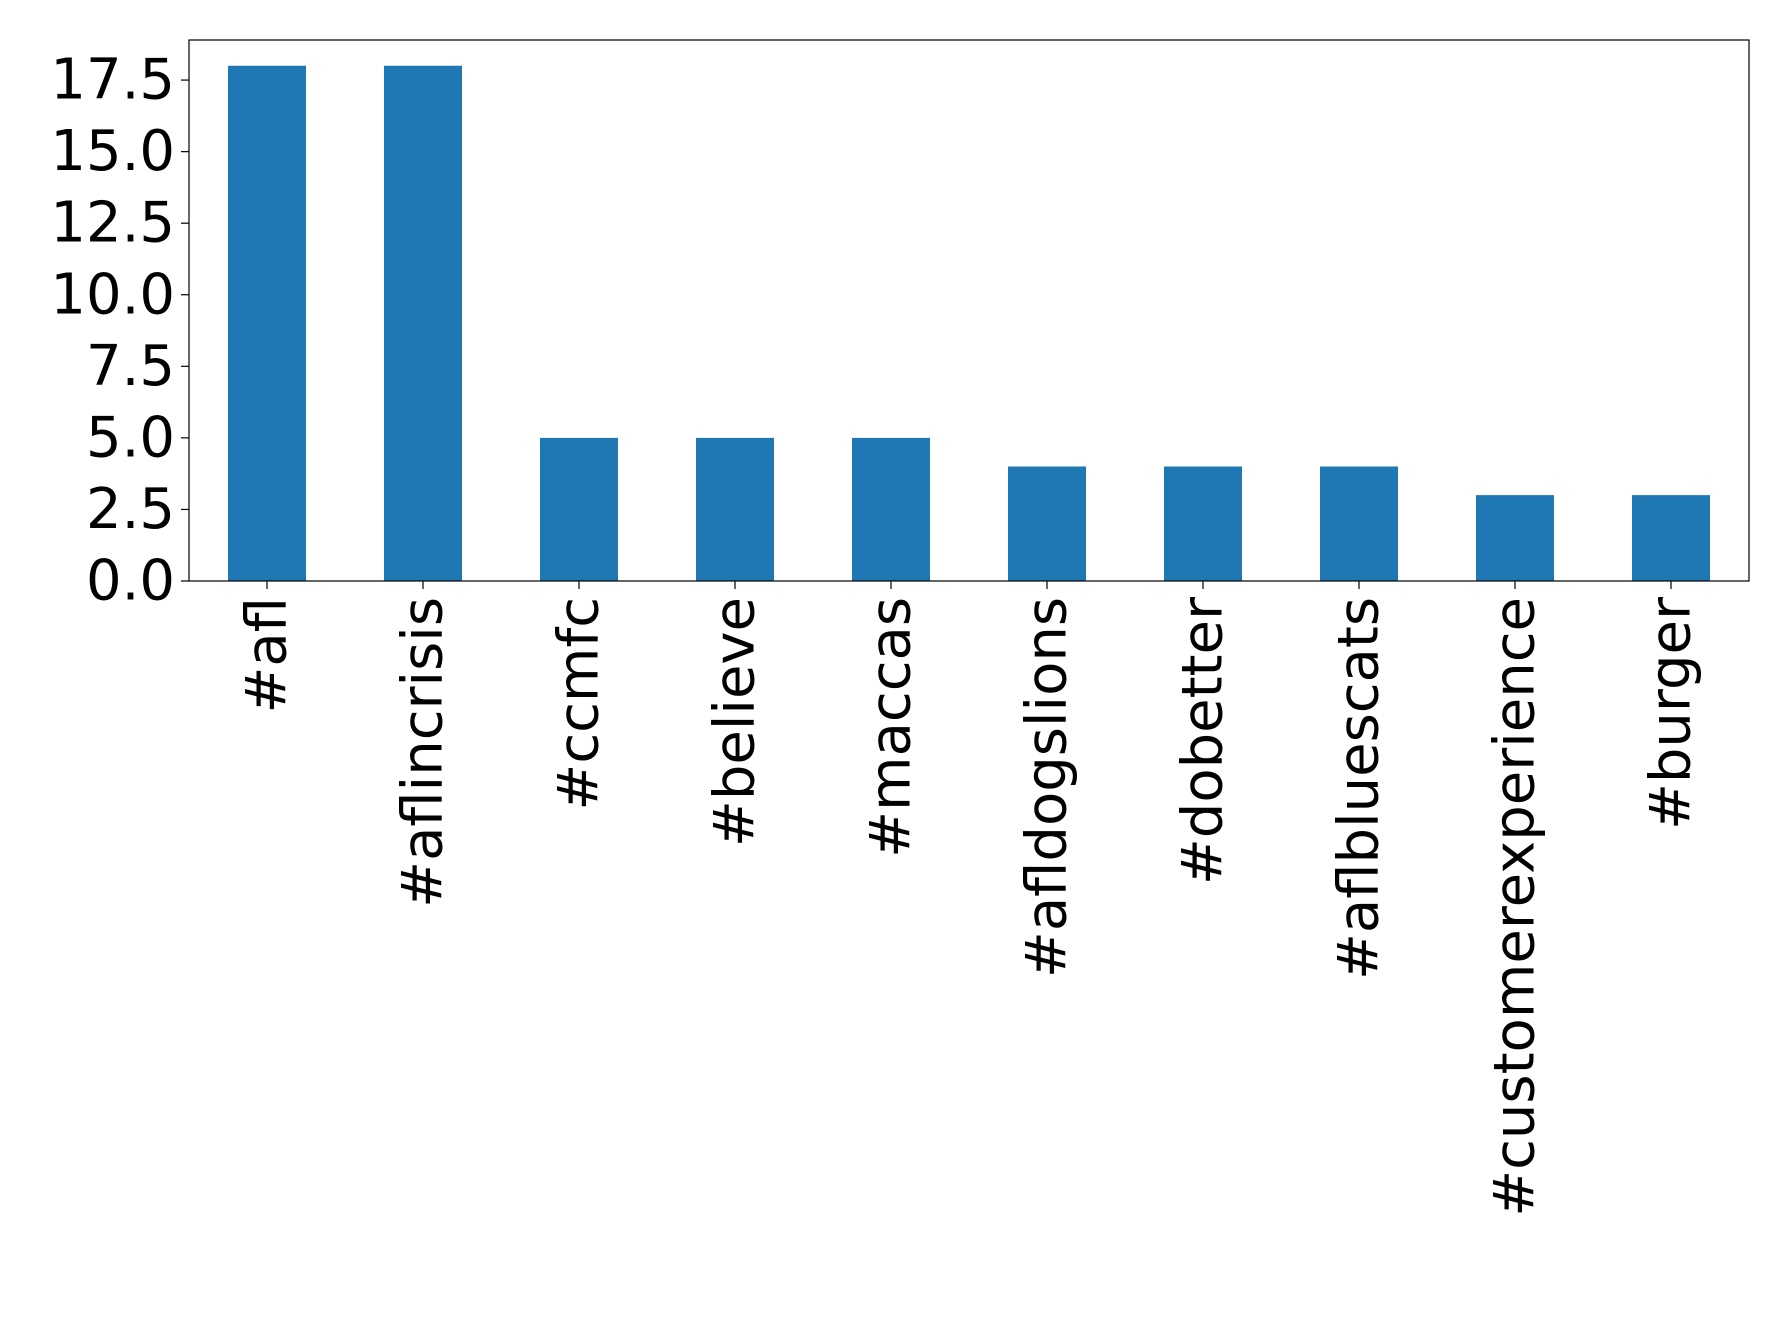 Image resolution: width=1778 pixels, height=1320 pixels. What do you see at coordinates (112, 80) in the screenshot?
I see `y-tick-label: 17.5` at bounding box center [112, 80].